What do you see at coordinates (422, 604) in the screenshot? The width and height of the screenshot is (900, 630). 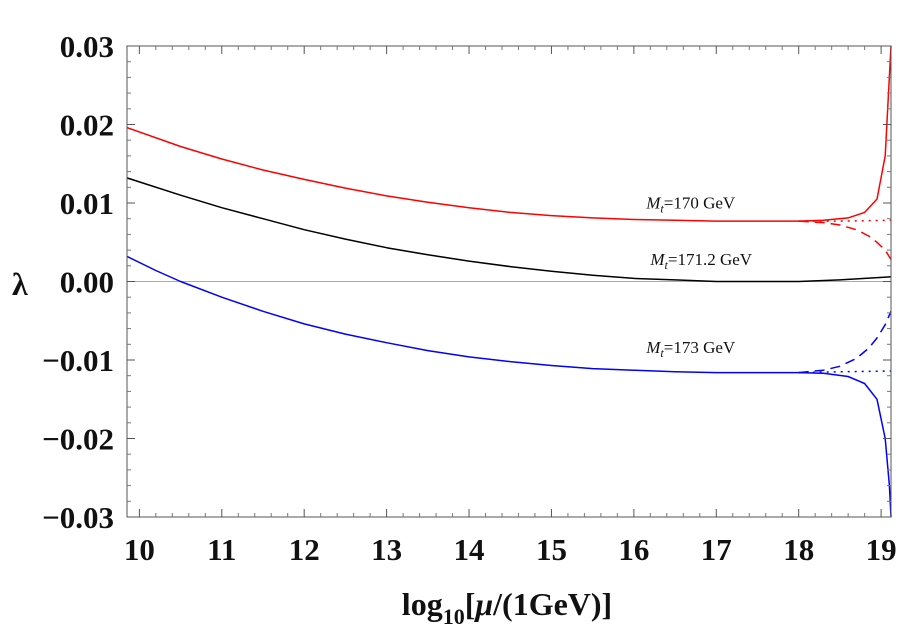 I see `x-axis-label-log: log` at bounding box center [422, 604].